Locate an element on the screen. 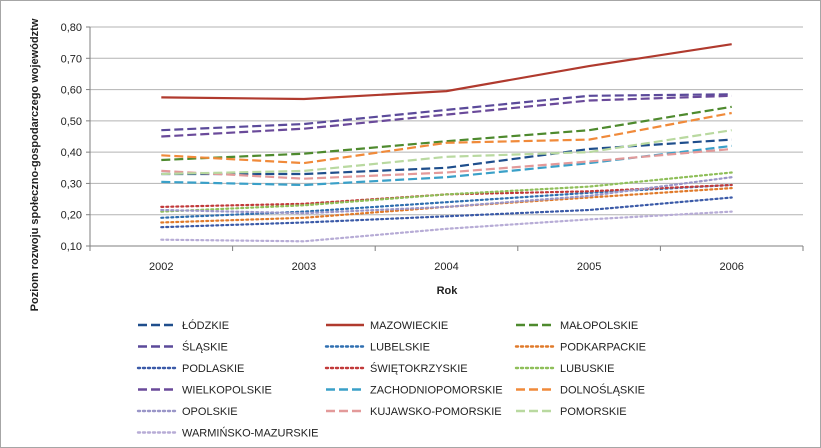 This screenshot has height=448, width=821. y-tick-label: 0,80 is located at coordinates (71, 28).